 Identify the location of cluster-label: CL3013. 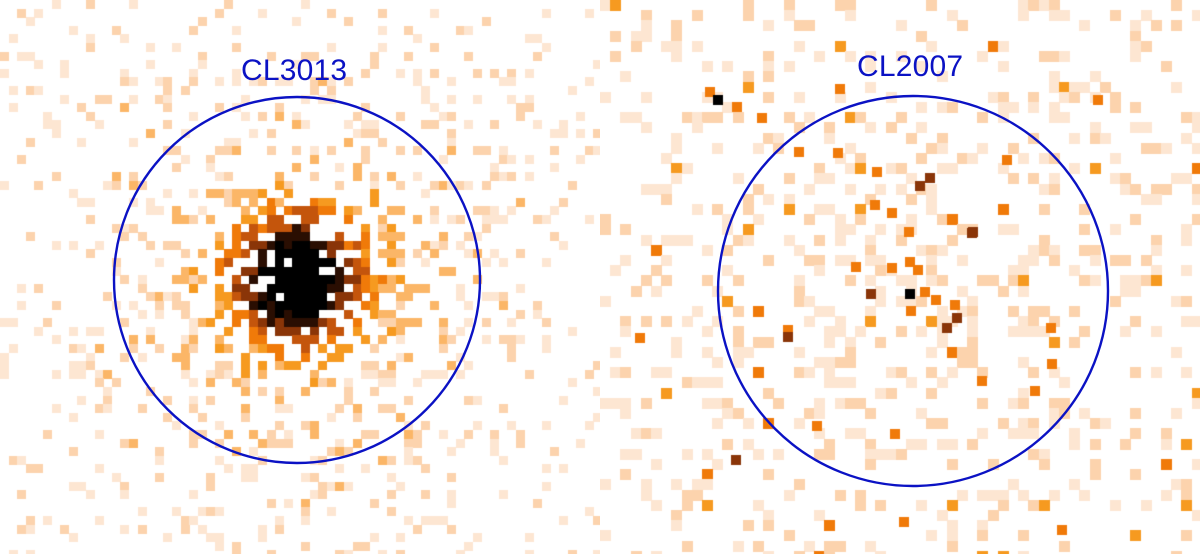
(294, 70).